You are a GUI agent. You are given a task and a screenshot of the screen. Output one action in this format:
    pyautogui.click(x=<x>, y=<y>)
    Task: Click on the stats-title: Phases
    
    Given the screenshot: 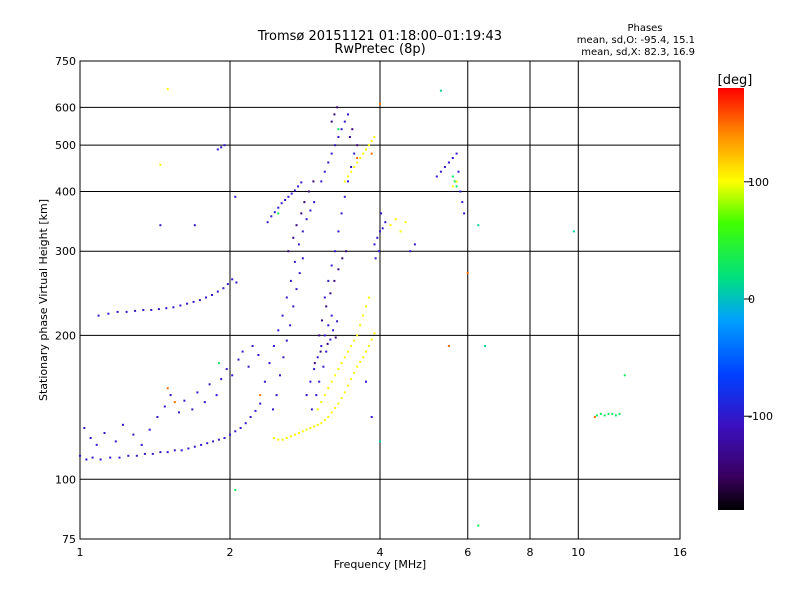 What is the action you would take?
    pyautogui.click(x=644, y=28)
    